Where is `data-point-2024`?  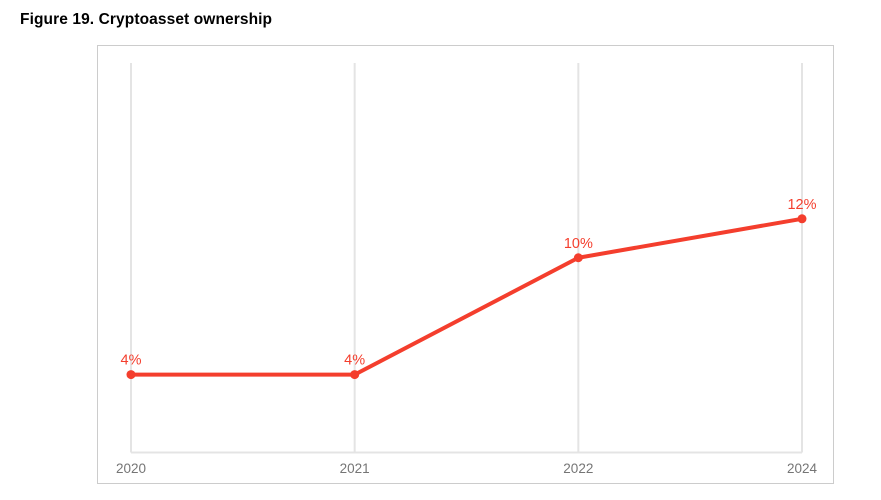 data-point-2024 is located at coordinates (802, 219).